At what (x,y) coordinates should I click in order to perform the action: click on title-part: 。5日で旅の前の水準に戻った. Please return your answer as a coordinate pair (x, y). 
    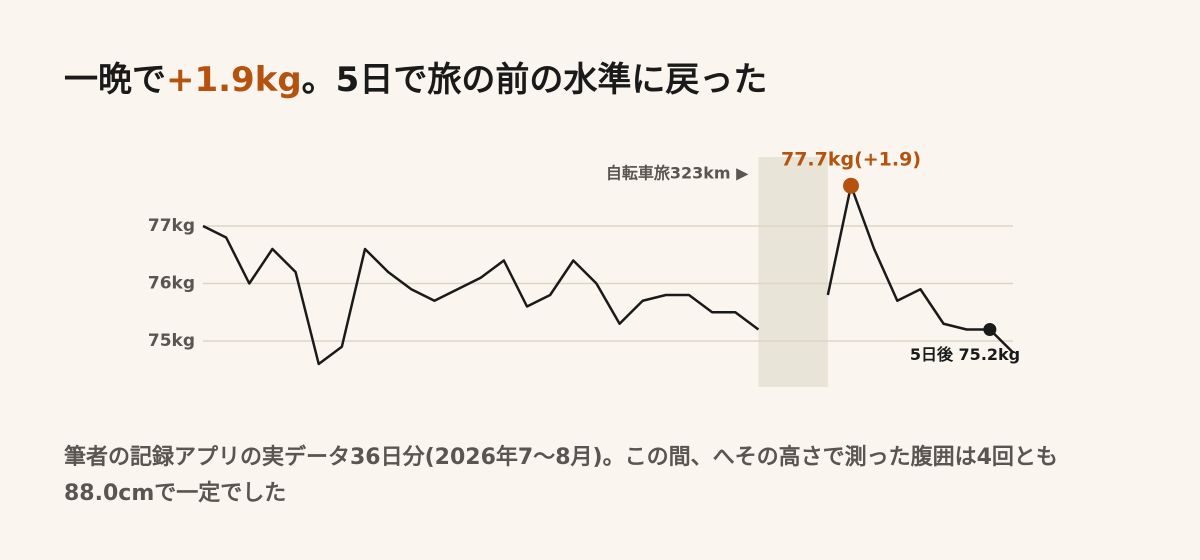
    Looking at the image, I should click on (534, 80).